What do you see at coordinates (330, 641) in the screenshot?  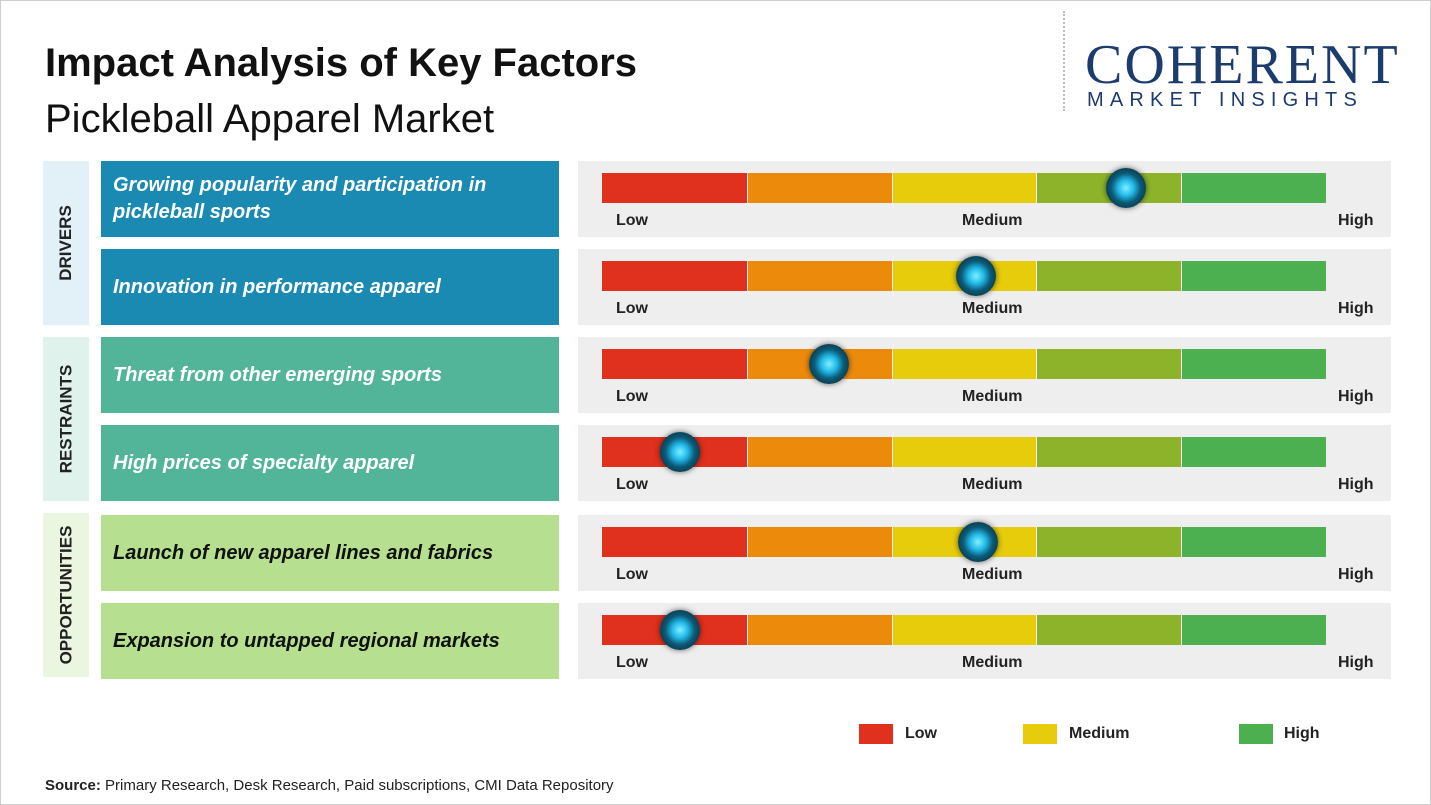 I see `factor-text: Expansion to untapped regional markets` at bounding box center [330, 641].